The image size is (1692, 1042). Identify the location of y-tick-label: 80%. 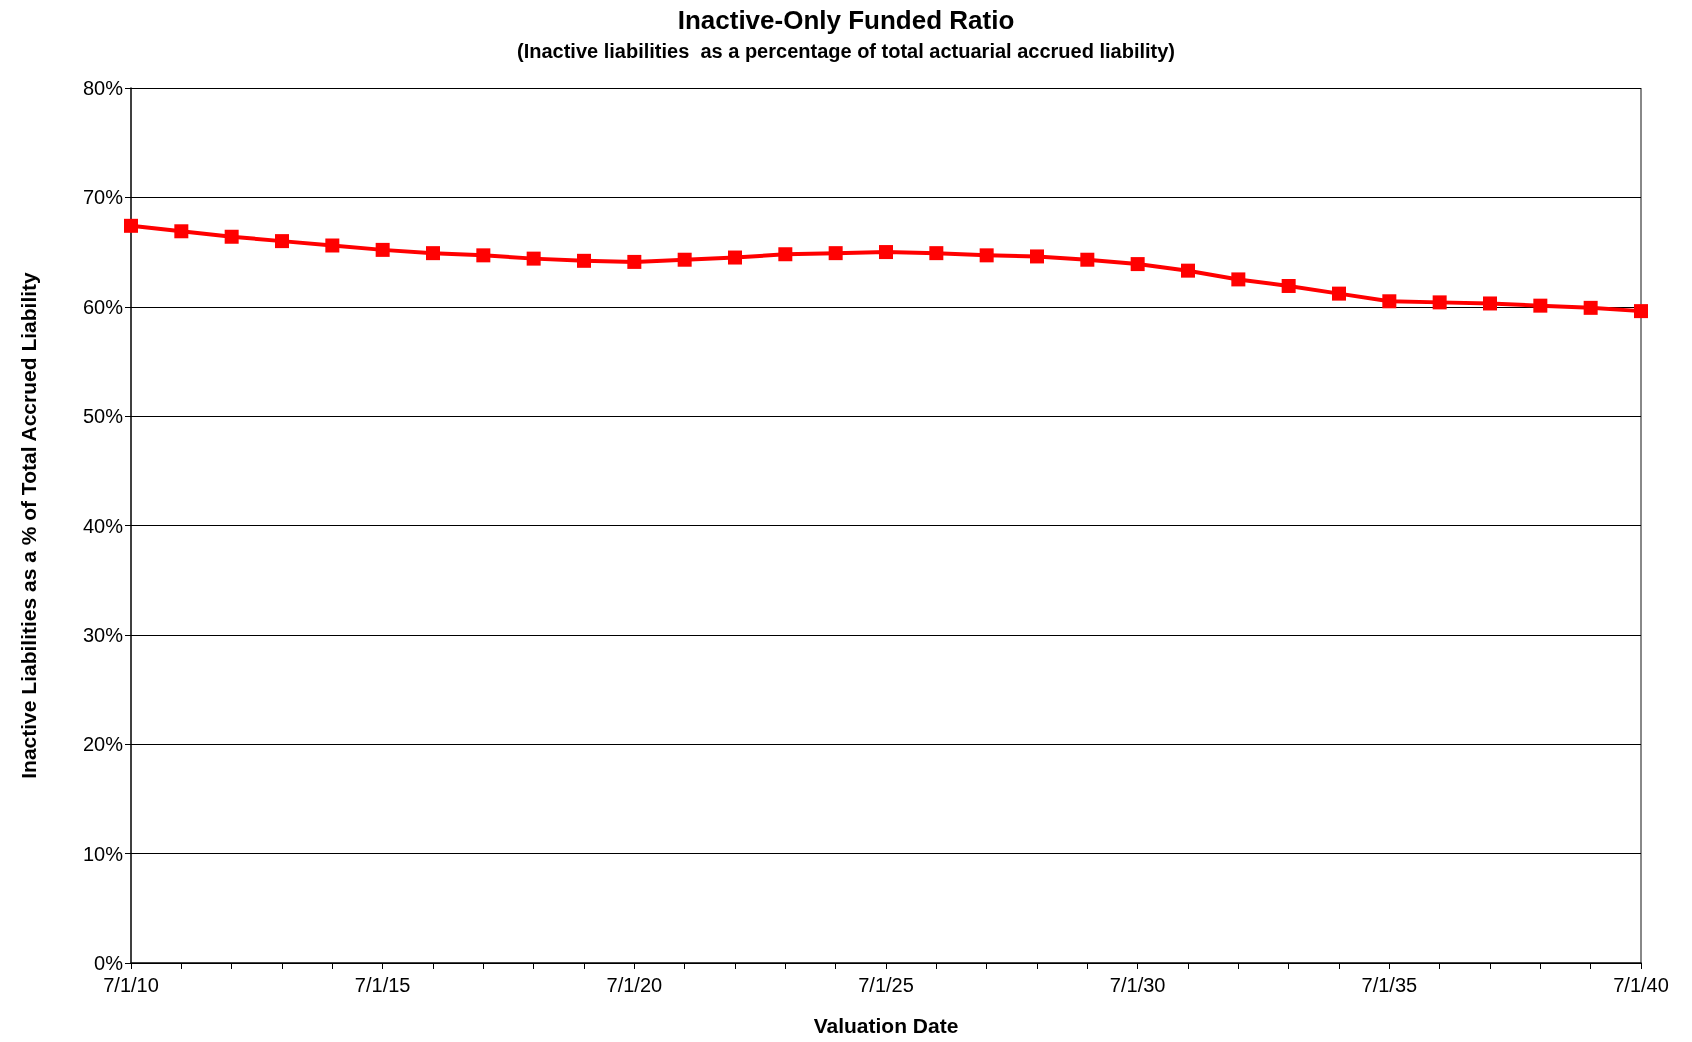
(103, 88).